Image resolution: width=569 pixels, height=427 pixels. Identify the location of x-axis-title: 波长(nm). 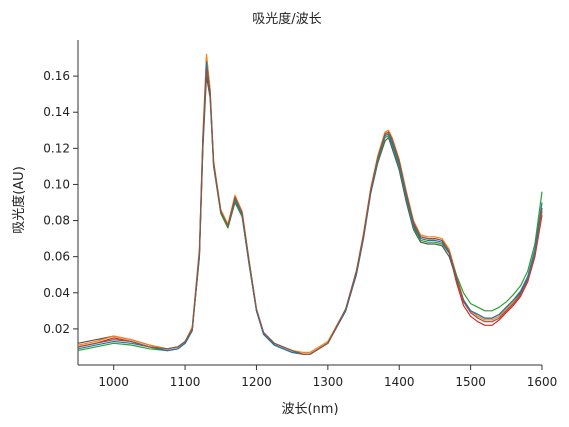
(309, 409).